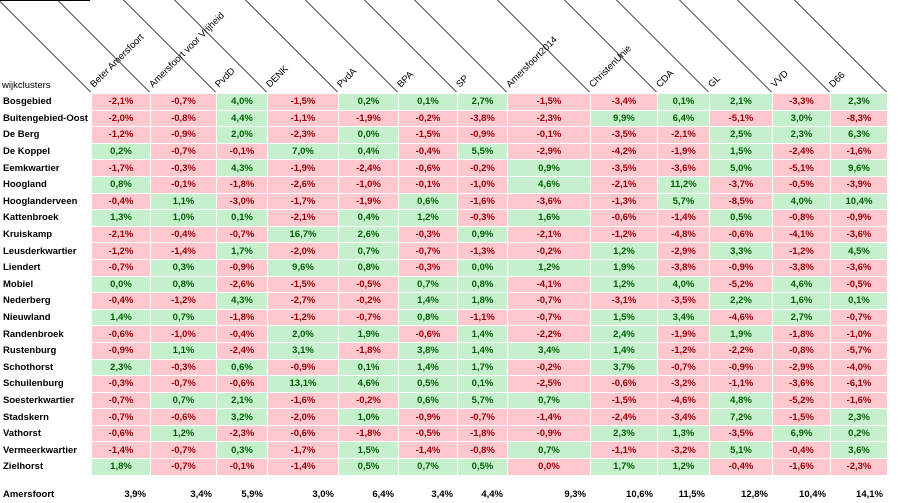 Image resolution: width=908 pixels, height=503 pixels. What do you see at coordinates (347, 78) in the screenshot?
I see `column-header-label: PvdA` at bounding box center [347, 78].